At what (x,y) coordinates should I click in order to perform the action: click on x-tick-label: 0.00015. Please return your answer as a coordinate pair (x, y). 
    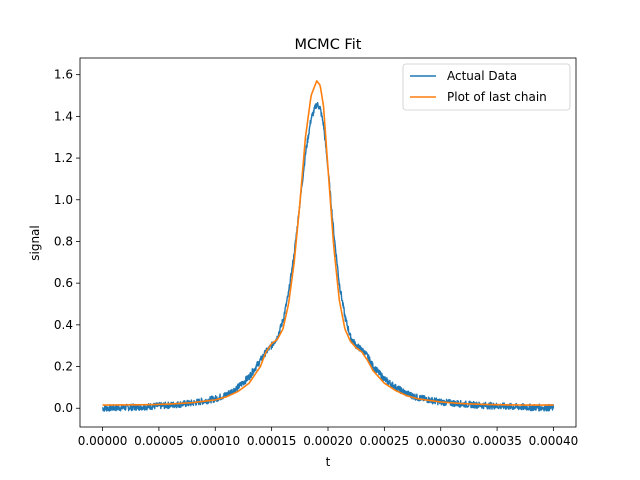
    Looking at the image, I should click on (272, 441).